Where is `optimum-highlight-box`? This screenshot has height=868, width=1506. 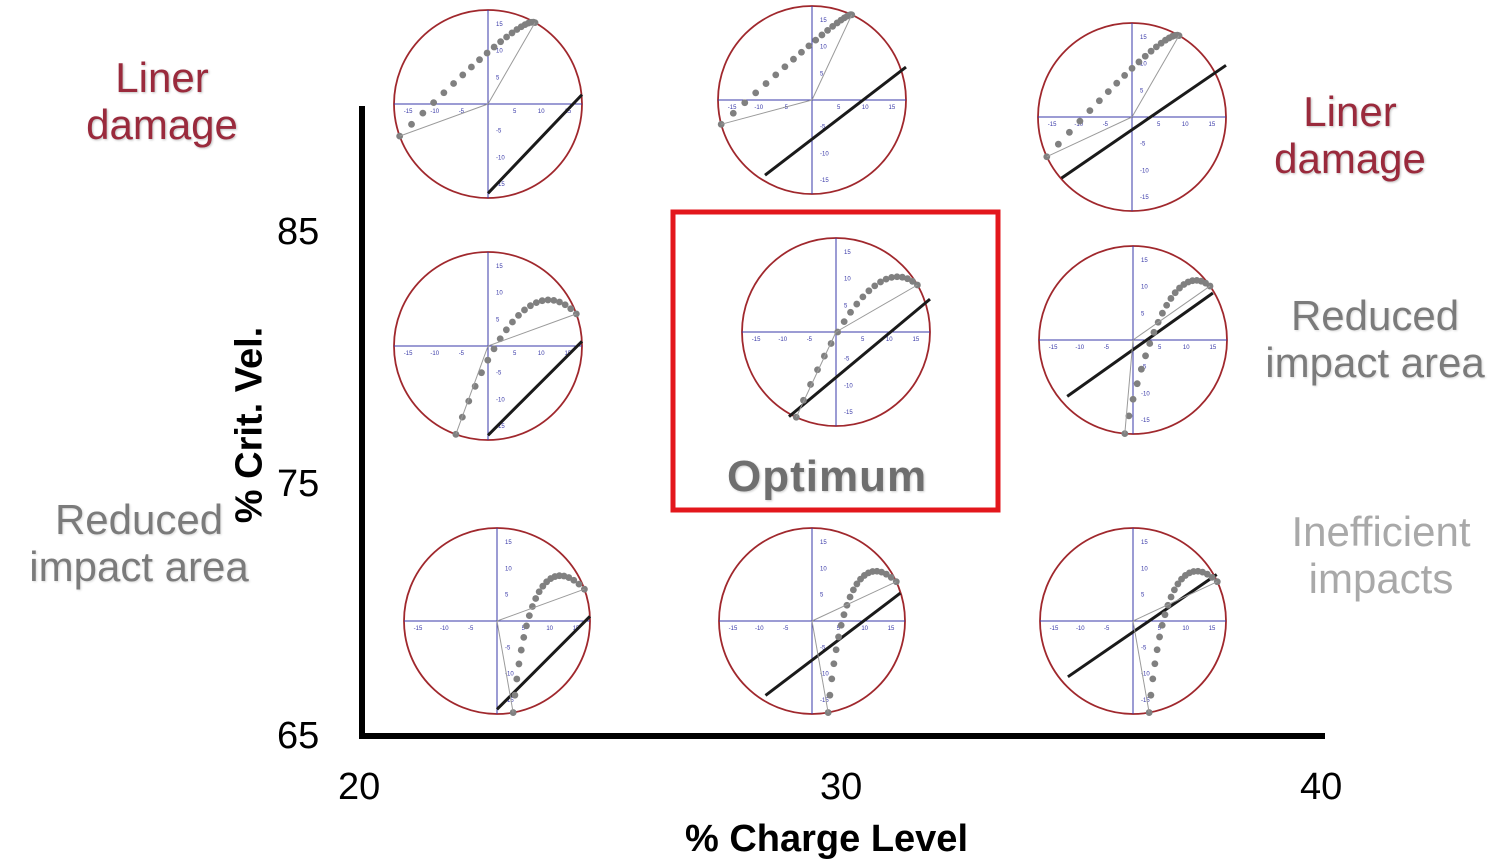 optimum-highlight-box is located at coordinates (835, 361).